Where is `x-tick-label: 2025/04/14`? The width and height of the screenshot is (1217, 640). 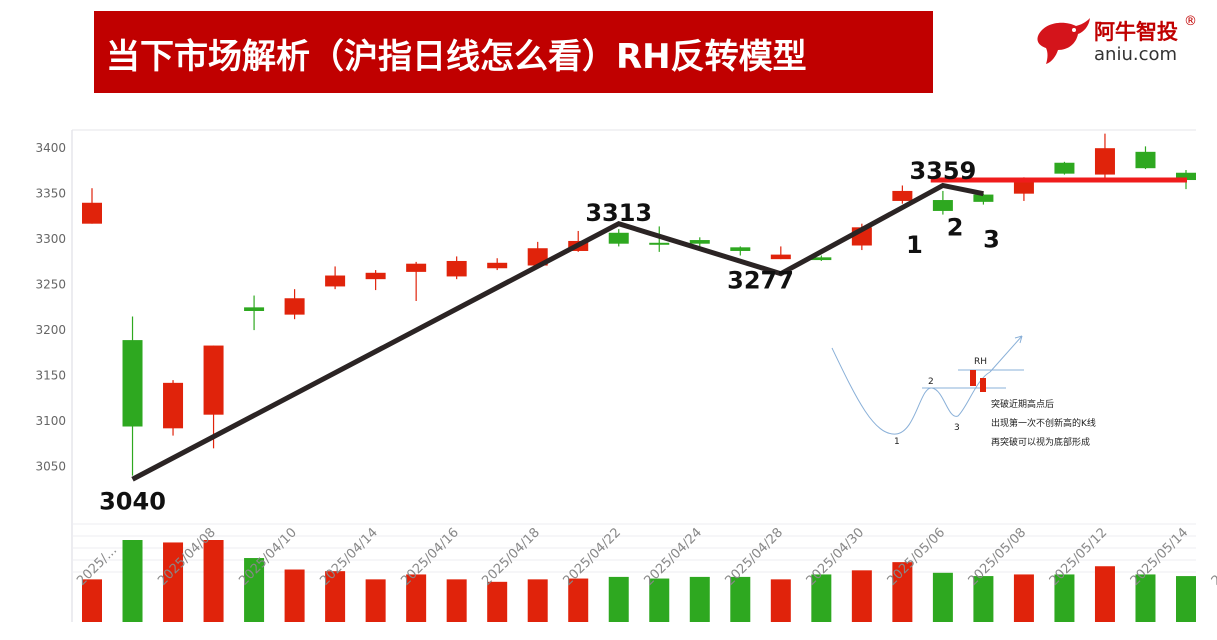 x-tick-label: 2025/04/14 is located at coordinates (349, 557).